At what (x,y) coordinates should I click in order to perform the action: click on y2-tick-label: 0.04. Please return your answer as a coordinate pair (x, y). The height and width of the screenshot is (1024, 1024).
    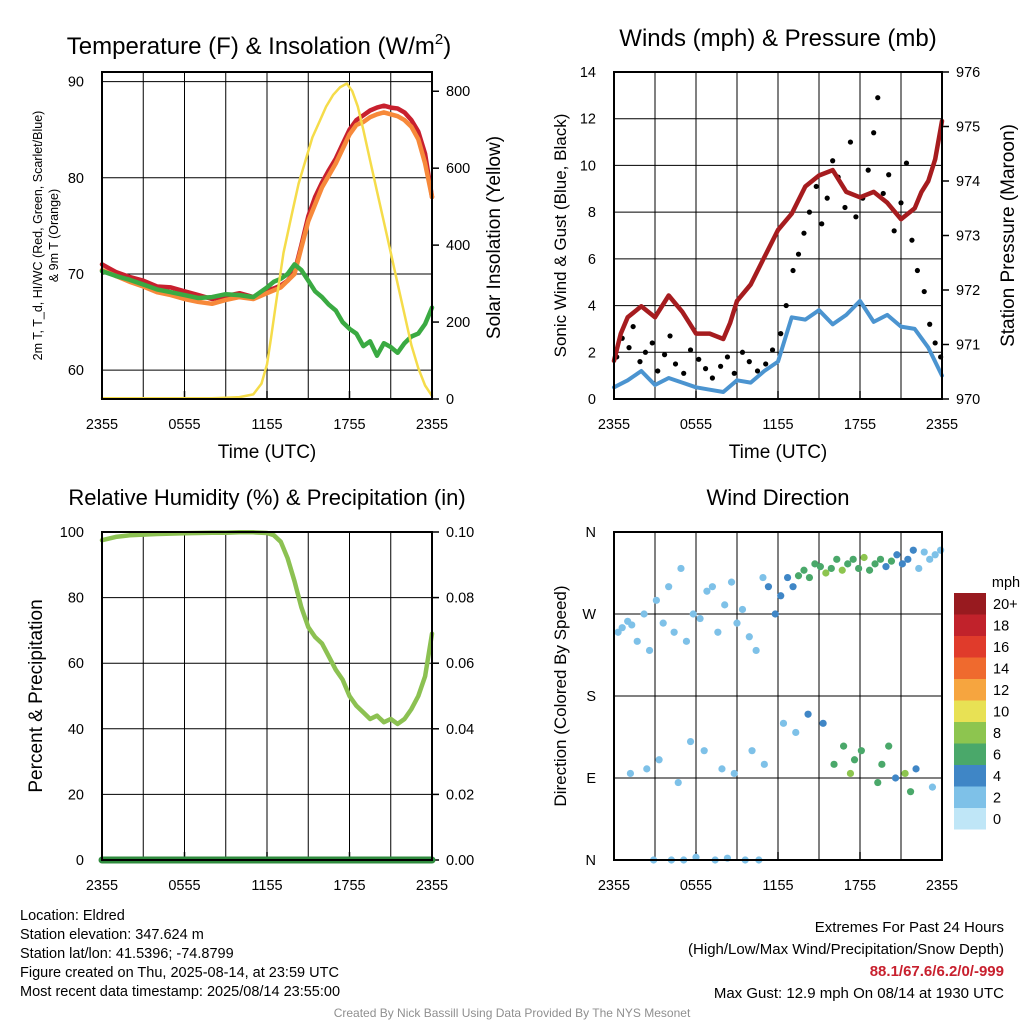
    Looking at the image, I should click on (460, 730).